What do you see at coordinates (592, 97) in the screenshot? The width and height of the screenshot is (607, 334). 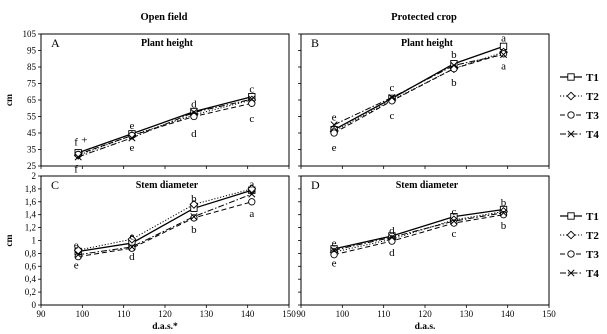 I see `legend-label: T2` at bounding box center [592, 97].